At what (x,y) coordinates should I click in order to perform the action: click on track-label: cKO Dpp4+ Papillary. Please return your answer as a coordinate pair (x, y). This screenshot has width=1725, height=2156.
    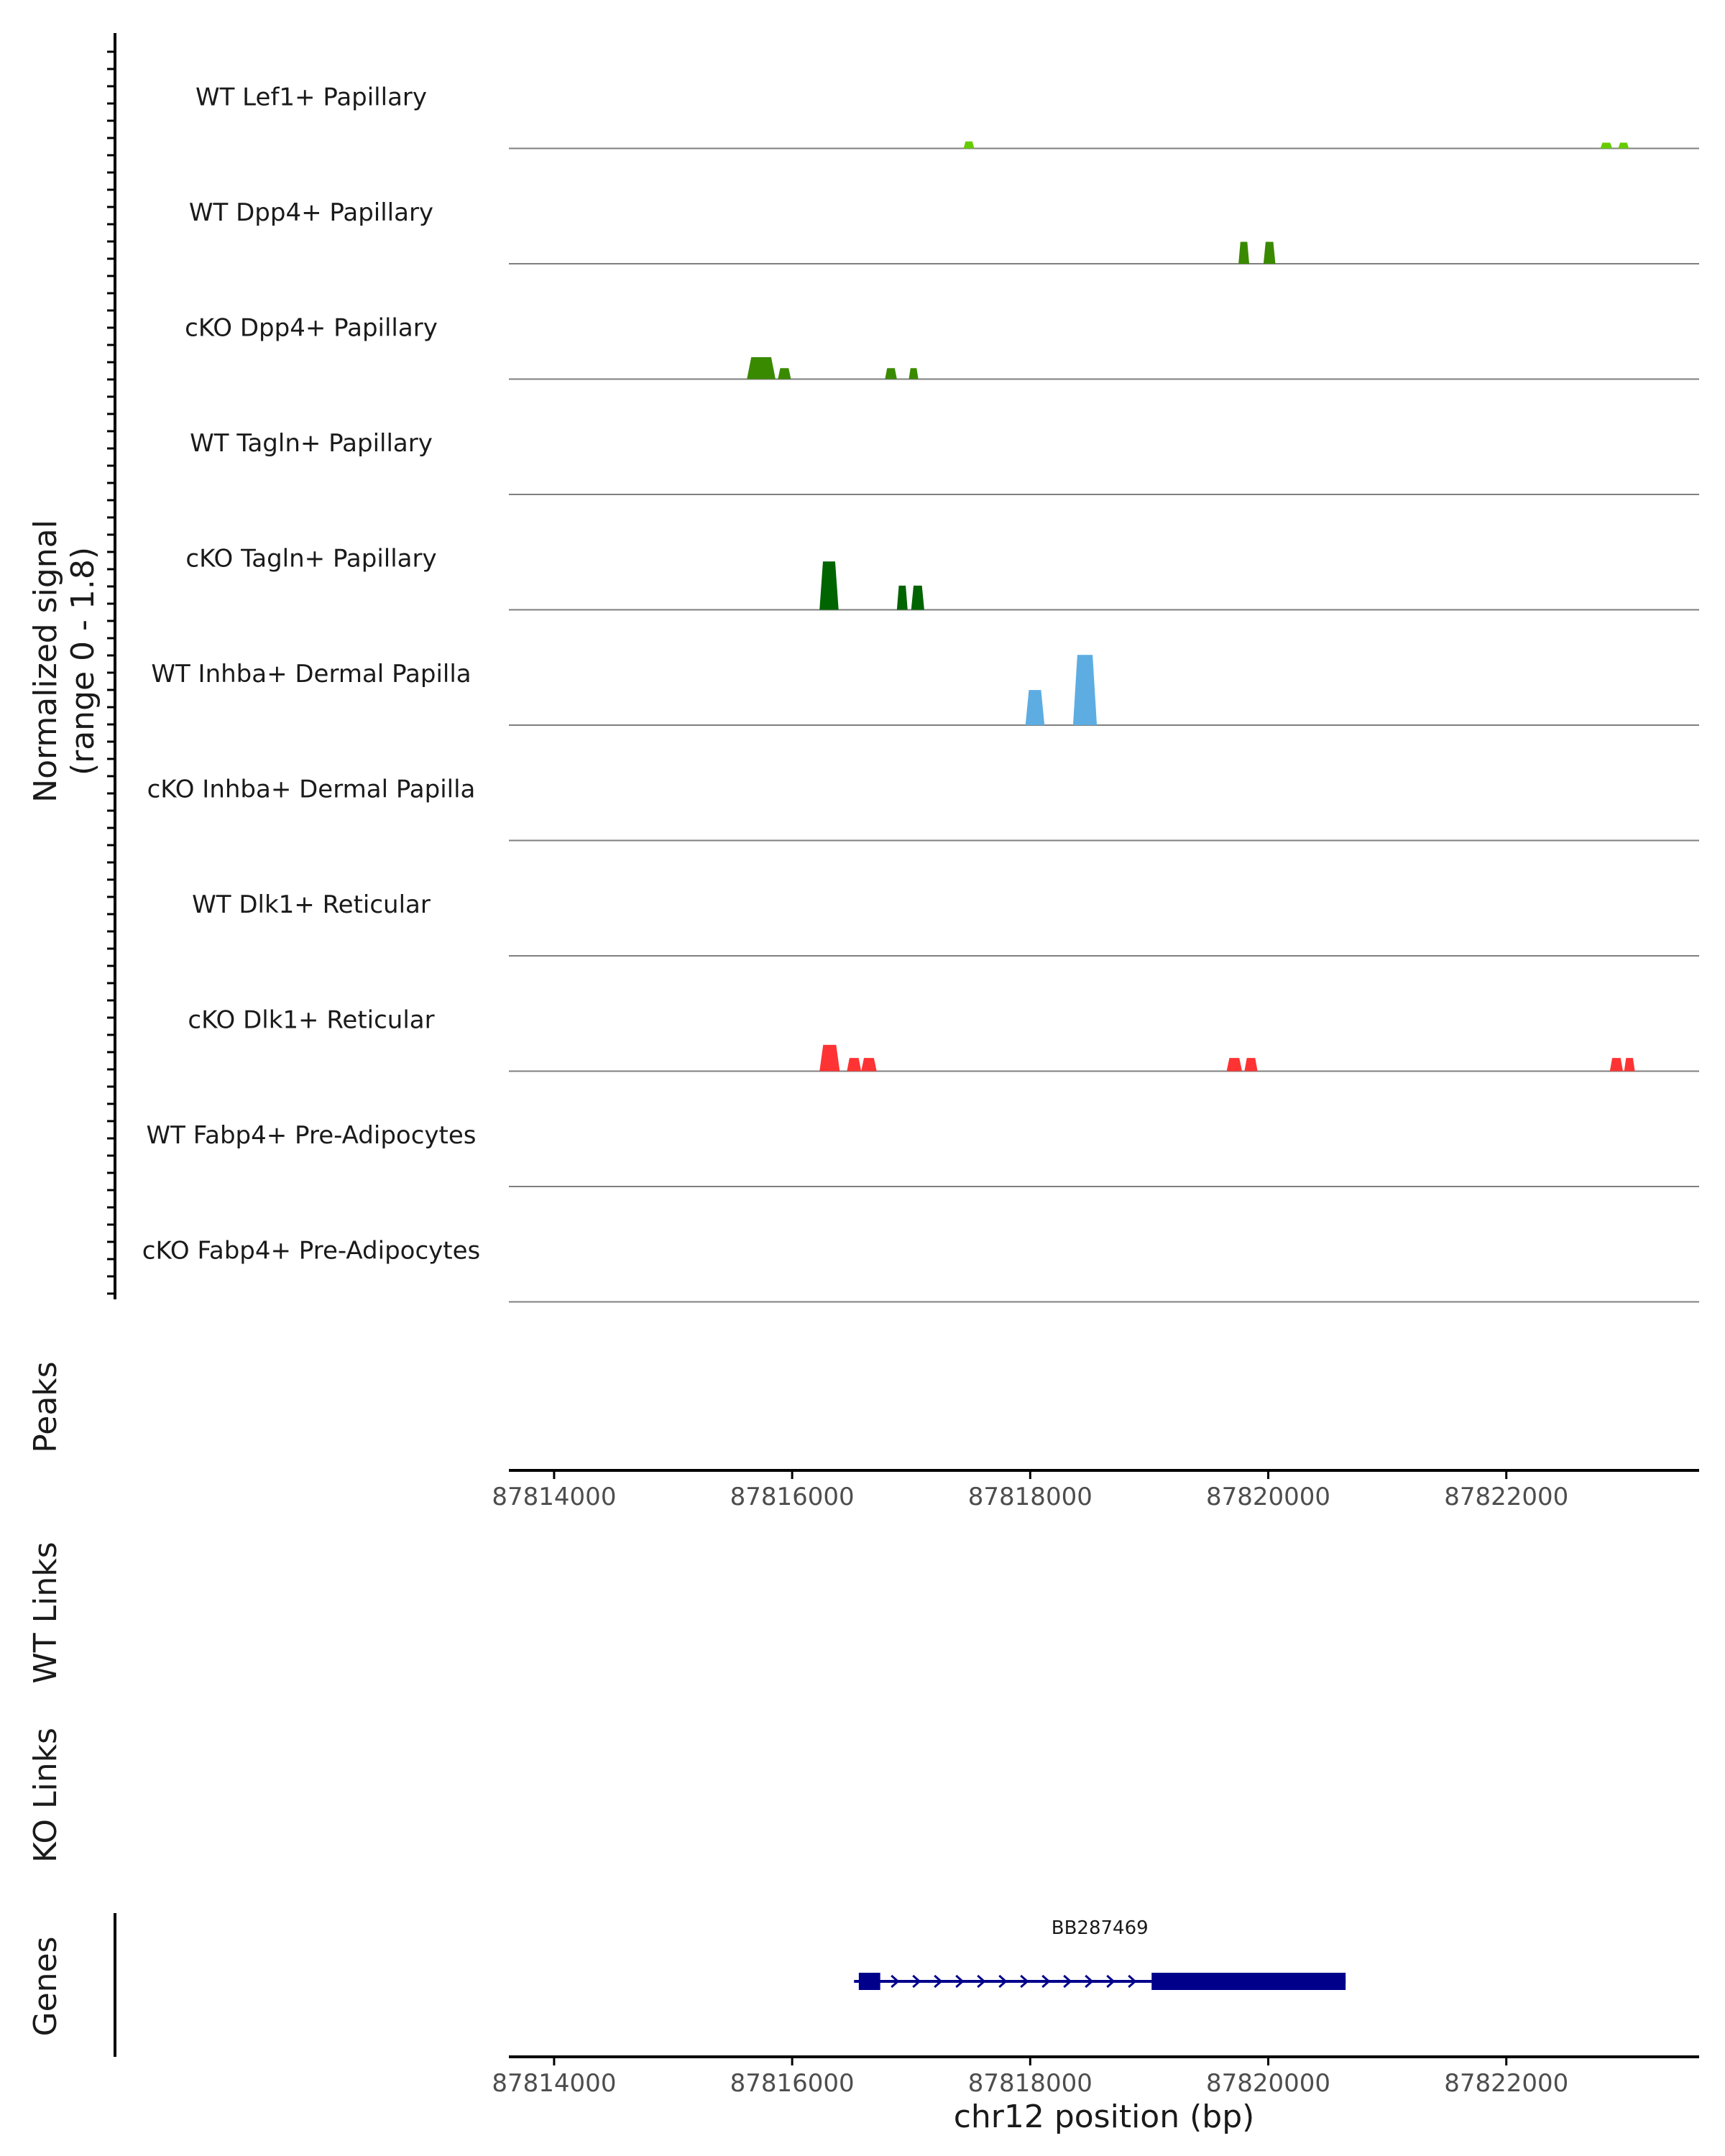
    Looking at the image, I should click on (311, 328).